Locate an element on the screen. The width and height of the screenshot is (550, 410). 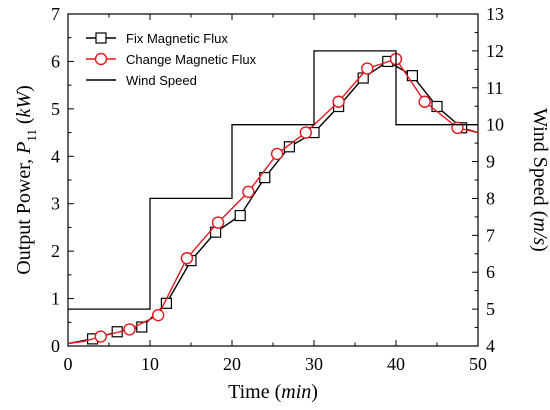
y-right-tick-label: 4 is located at coordinates (490, 346).